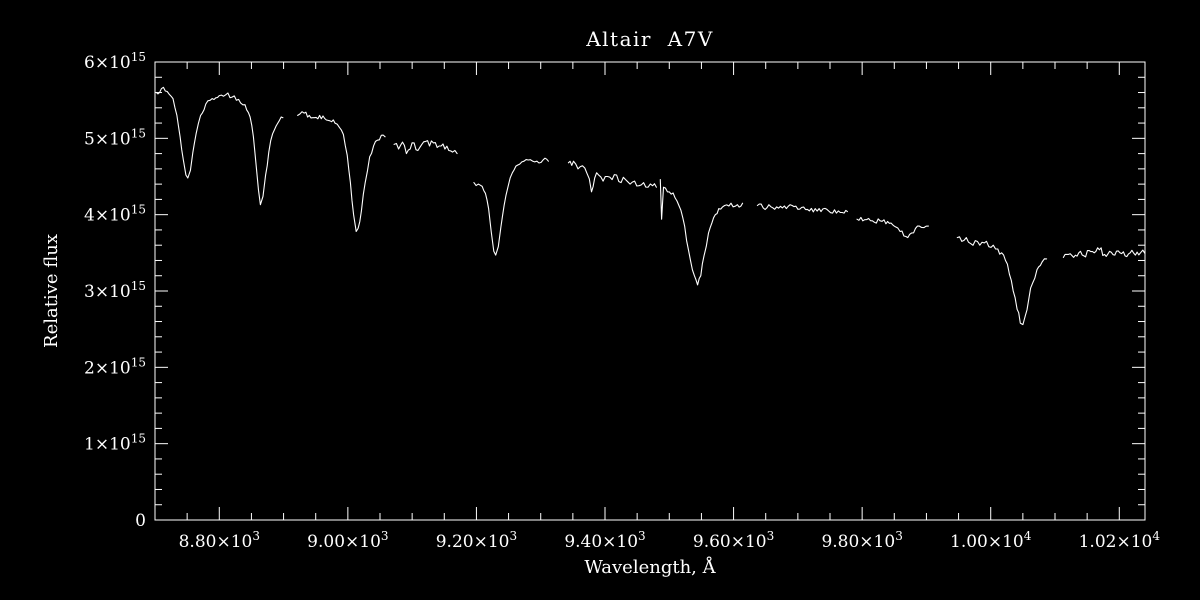 This screenshot has height=600, width=1200. Describe the element at coordinates (115, 137) in the screenshot. I see `y-tick-label: 5×10¹⁵` at that location.